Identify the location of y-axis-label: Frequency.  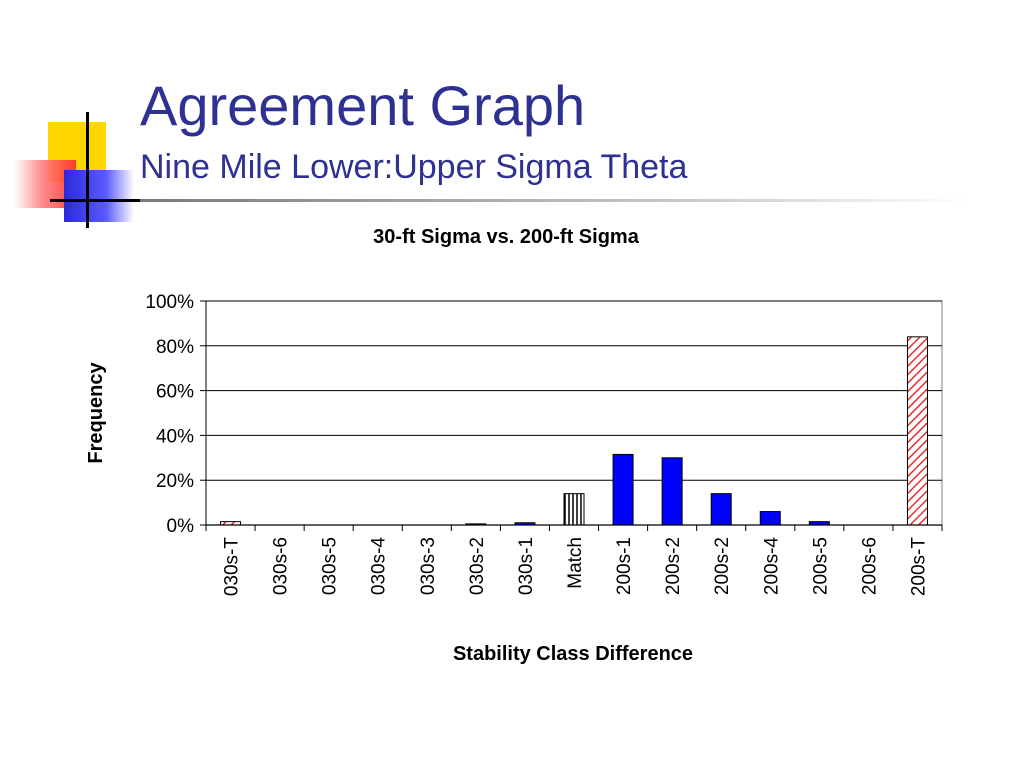
(96, 413).